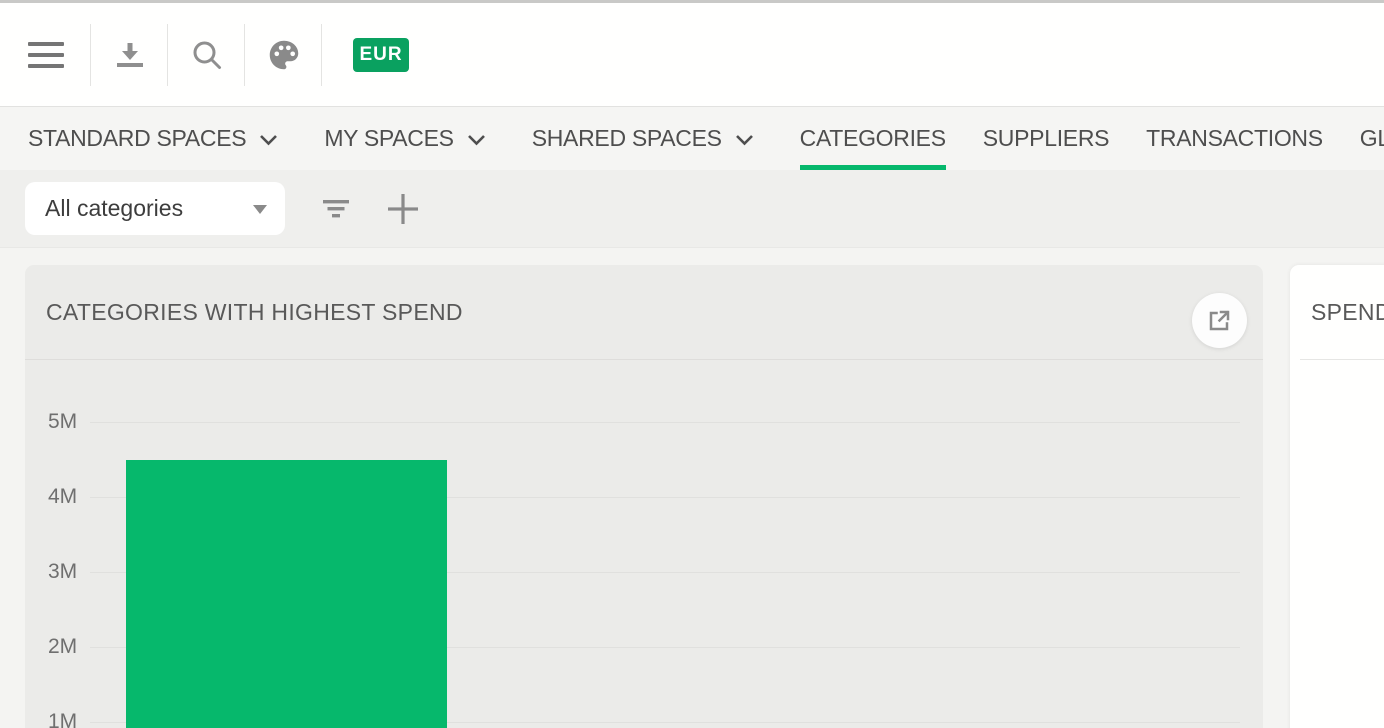 The height and width of the screenshot is (728, 1384). I want to click on theme-button, so click(283, 54).